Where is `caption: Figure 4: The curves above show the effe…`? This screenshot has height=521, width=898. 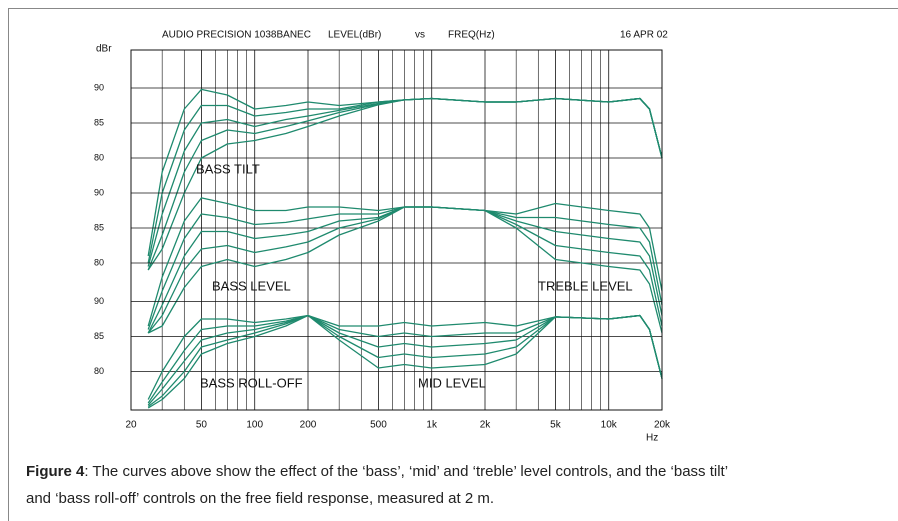 caption: Figure 4: The curves above show the effe… is located at coordinates (386, 485).